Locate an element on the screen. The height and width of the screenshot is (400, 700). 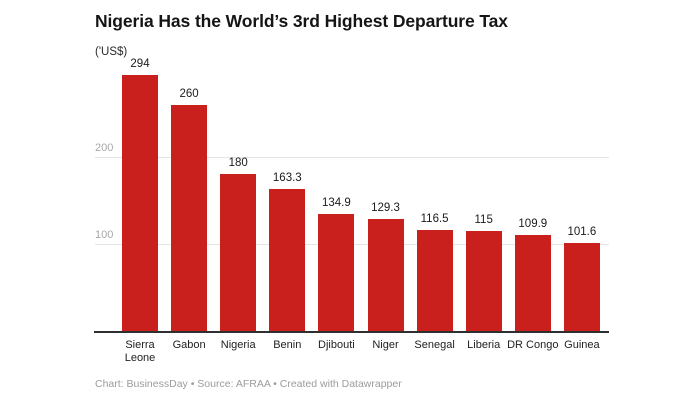
gridline-y200 is located at coordinates (352, 157).